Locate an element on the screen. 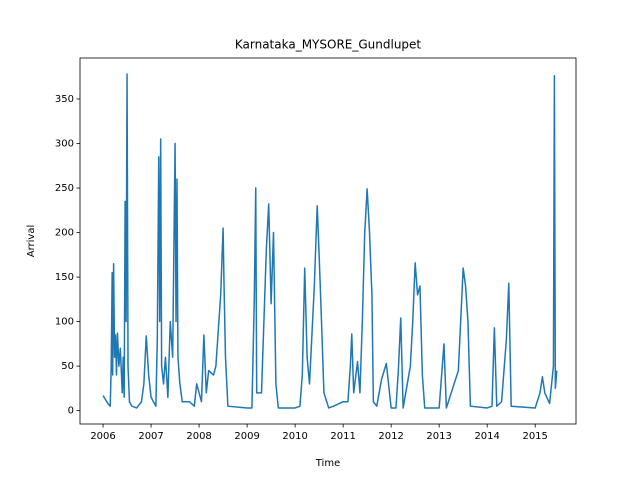 The width and height of the screenshot is (640, 480). x-tick-label: 2012 is located at coordinates (390, 436).